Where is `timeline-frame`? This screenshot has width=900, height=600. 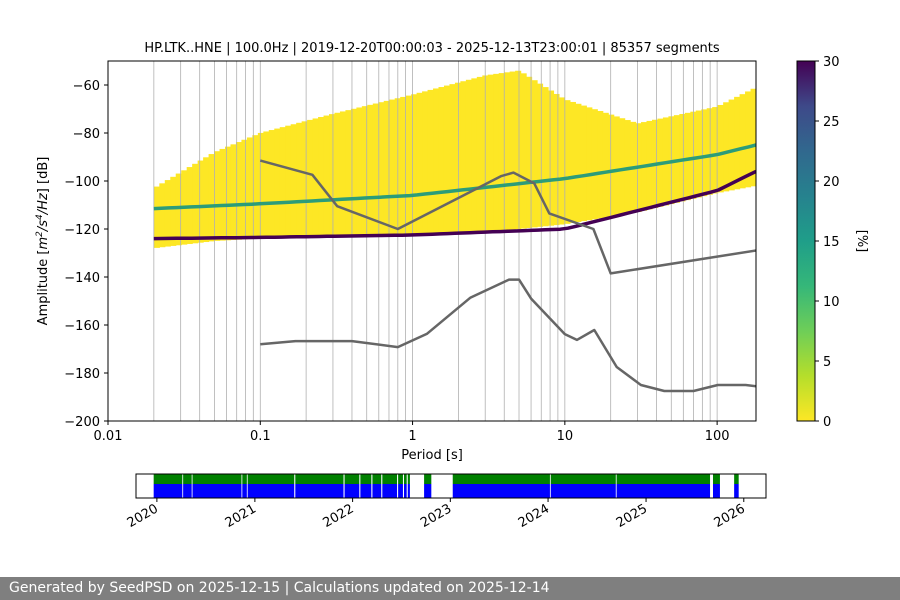 timeline-frame is located at coordinates (451, 486).